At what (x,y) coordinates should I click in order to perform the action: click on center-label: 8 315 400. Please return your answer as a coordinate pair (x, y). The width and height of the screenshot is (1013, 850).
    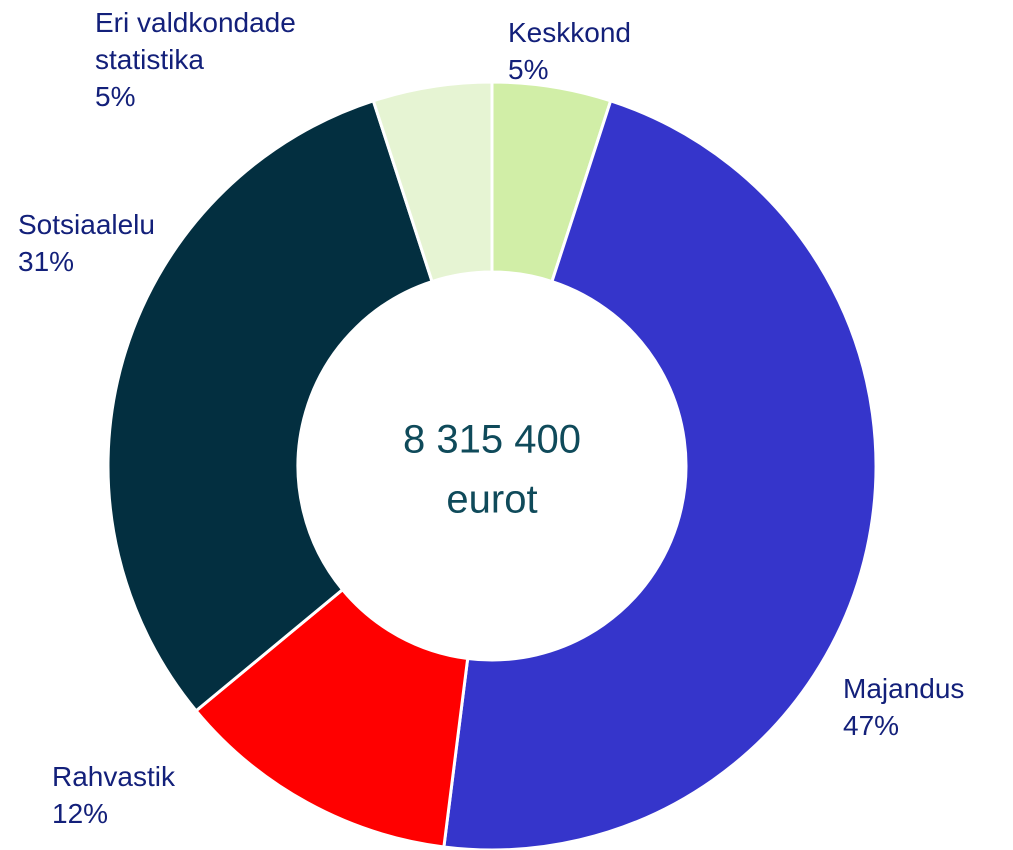
    Looking at the image, I should click on (492, 440).